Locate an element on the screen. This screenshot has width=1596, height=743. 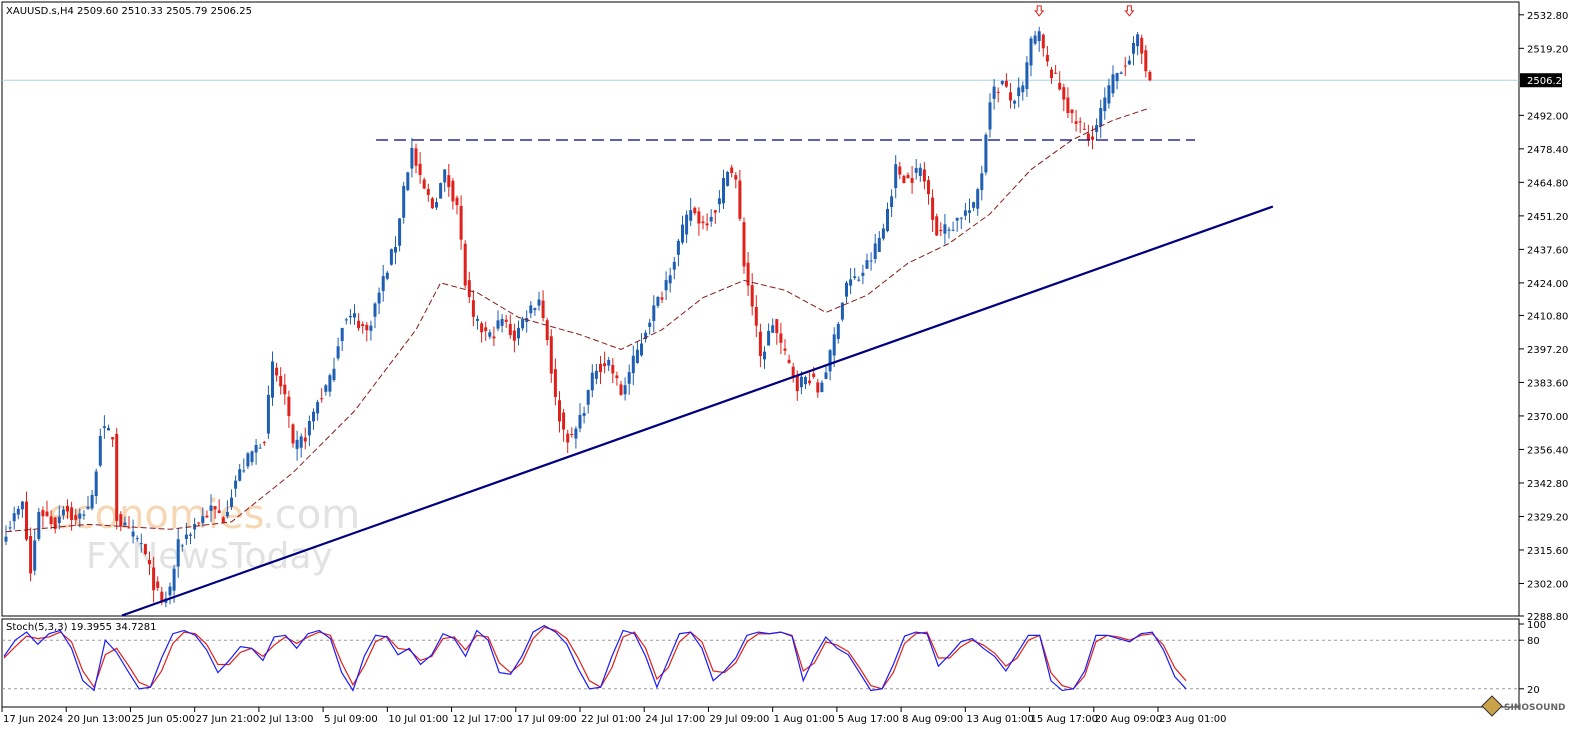
price-tick-label: 2342.80 is located at coordinates (1547, 484).